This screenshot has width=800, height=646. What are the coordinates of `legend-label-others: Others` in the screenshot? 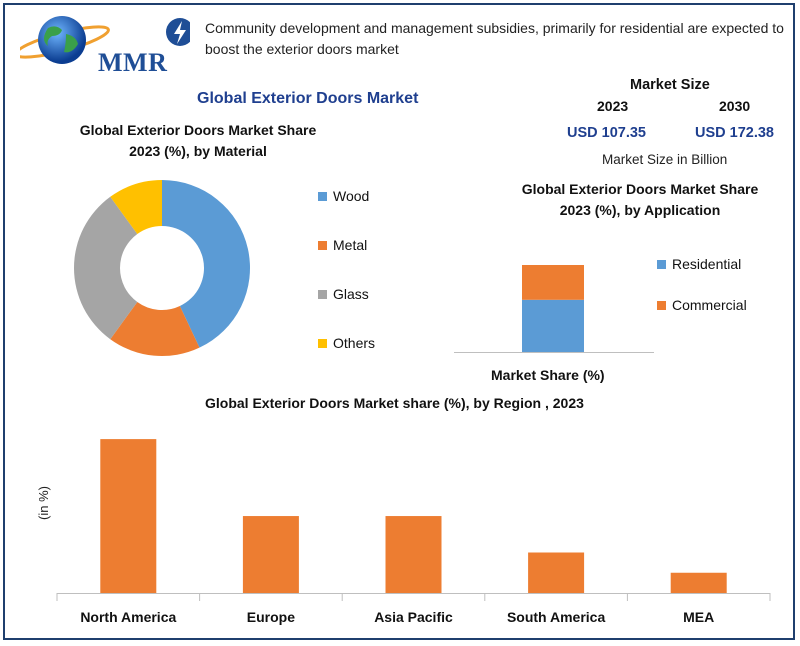 It's located at (354, 343).